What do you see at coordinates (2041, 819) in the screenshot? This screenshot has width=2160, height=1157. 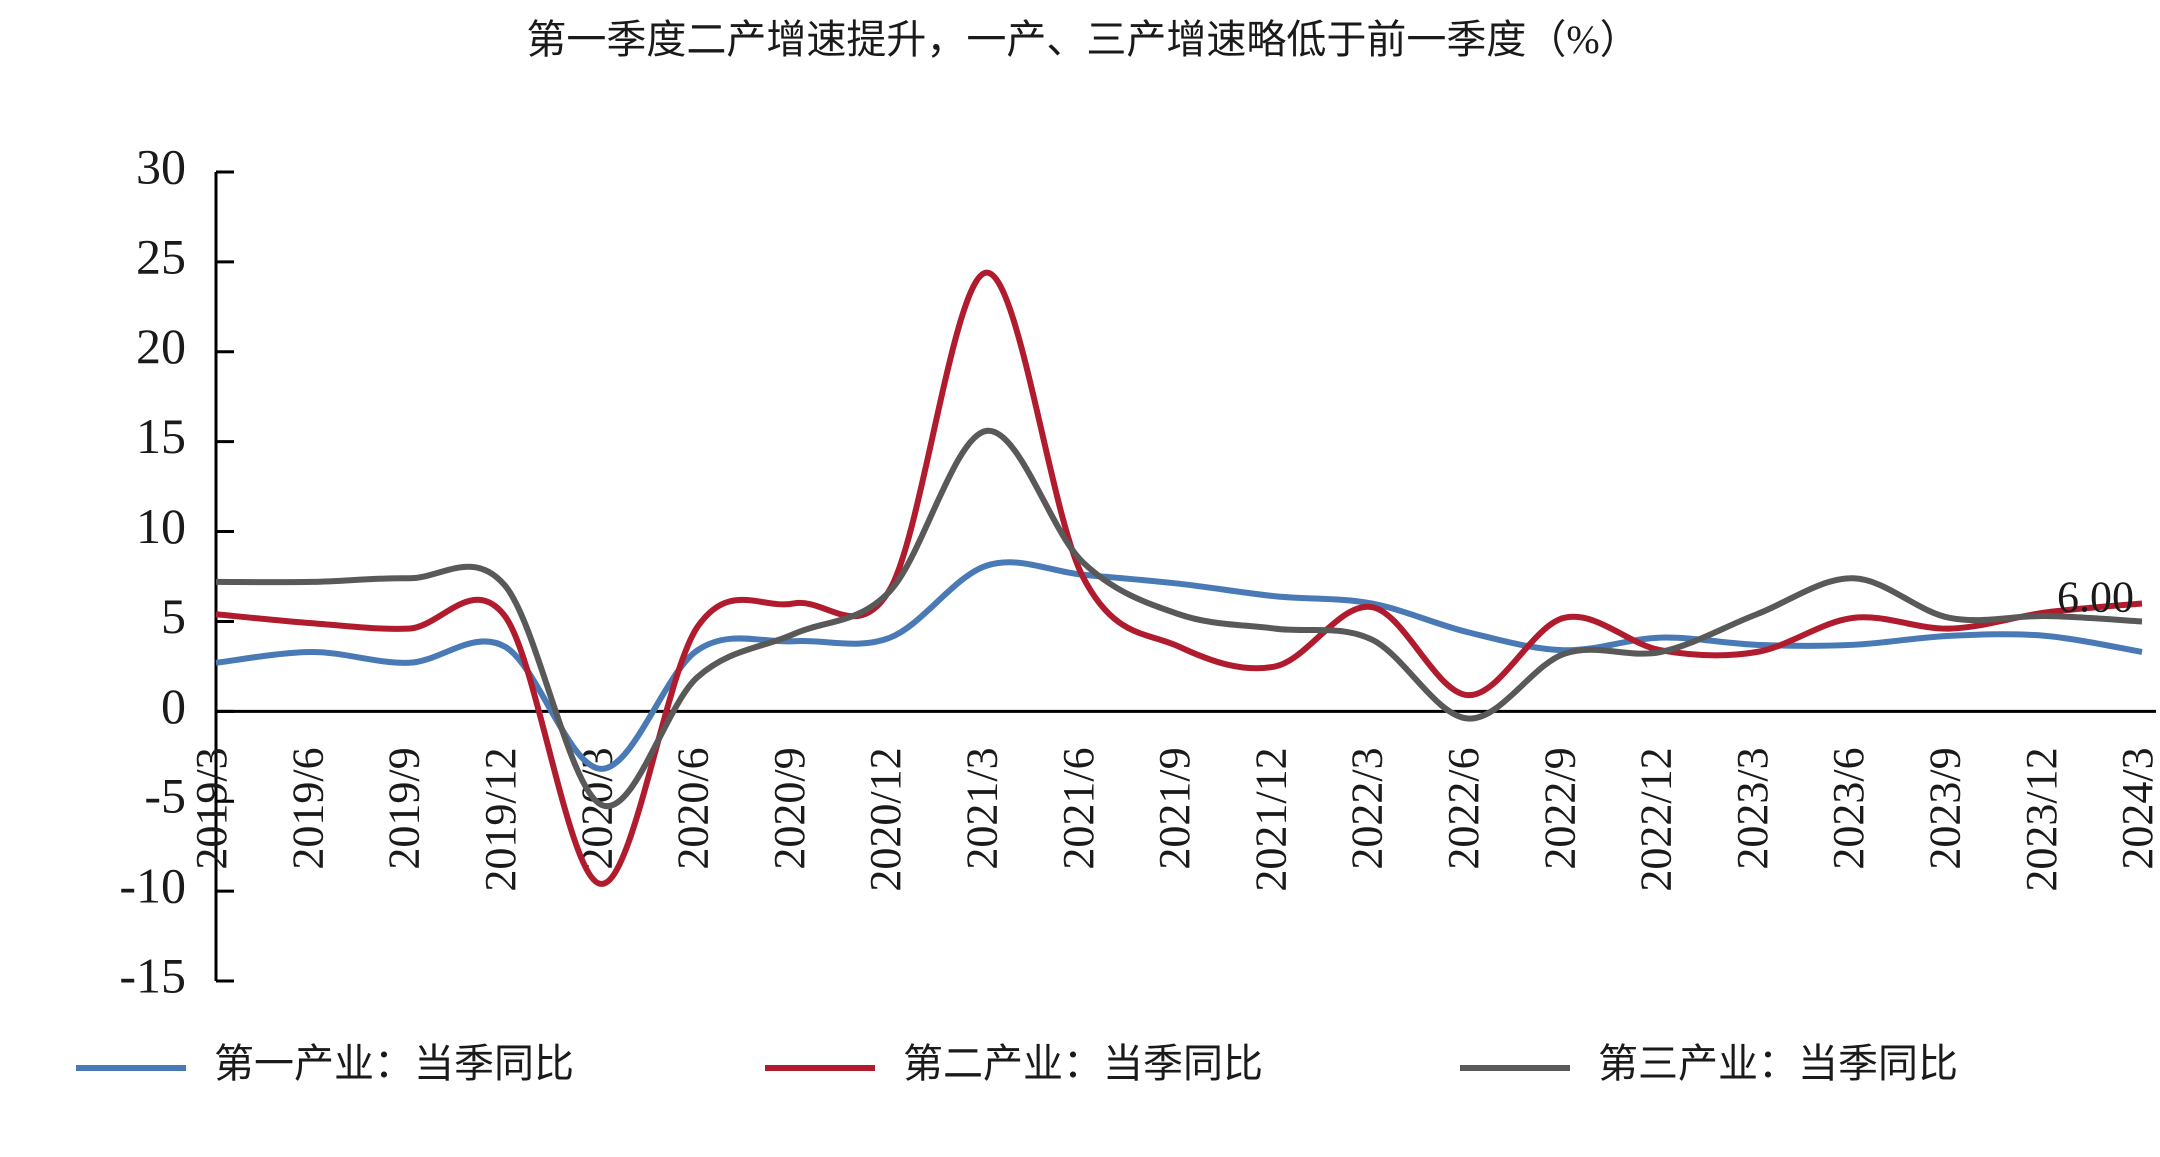 I see `x-tick-label: 2023/12` at bounding box center [2041, 819].